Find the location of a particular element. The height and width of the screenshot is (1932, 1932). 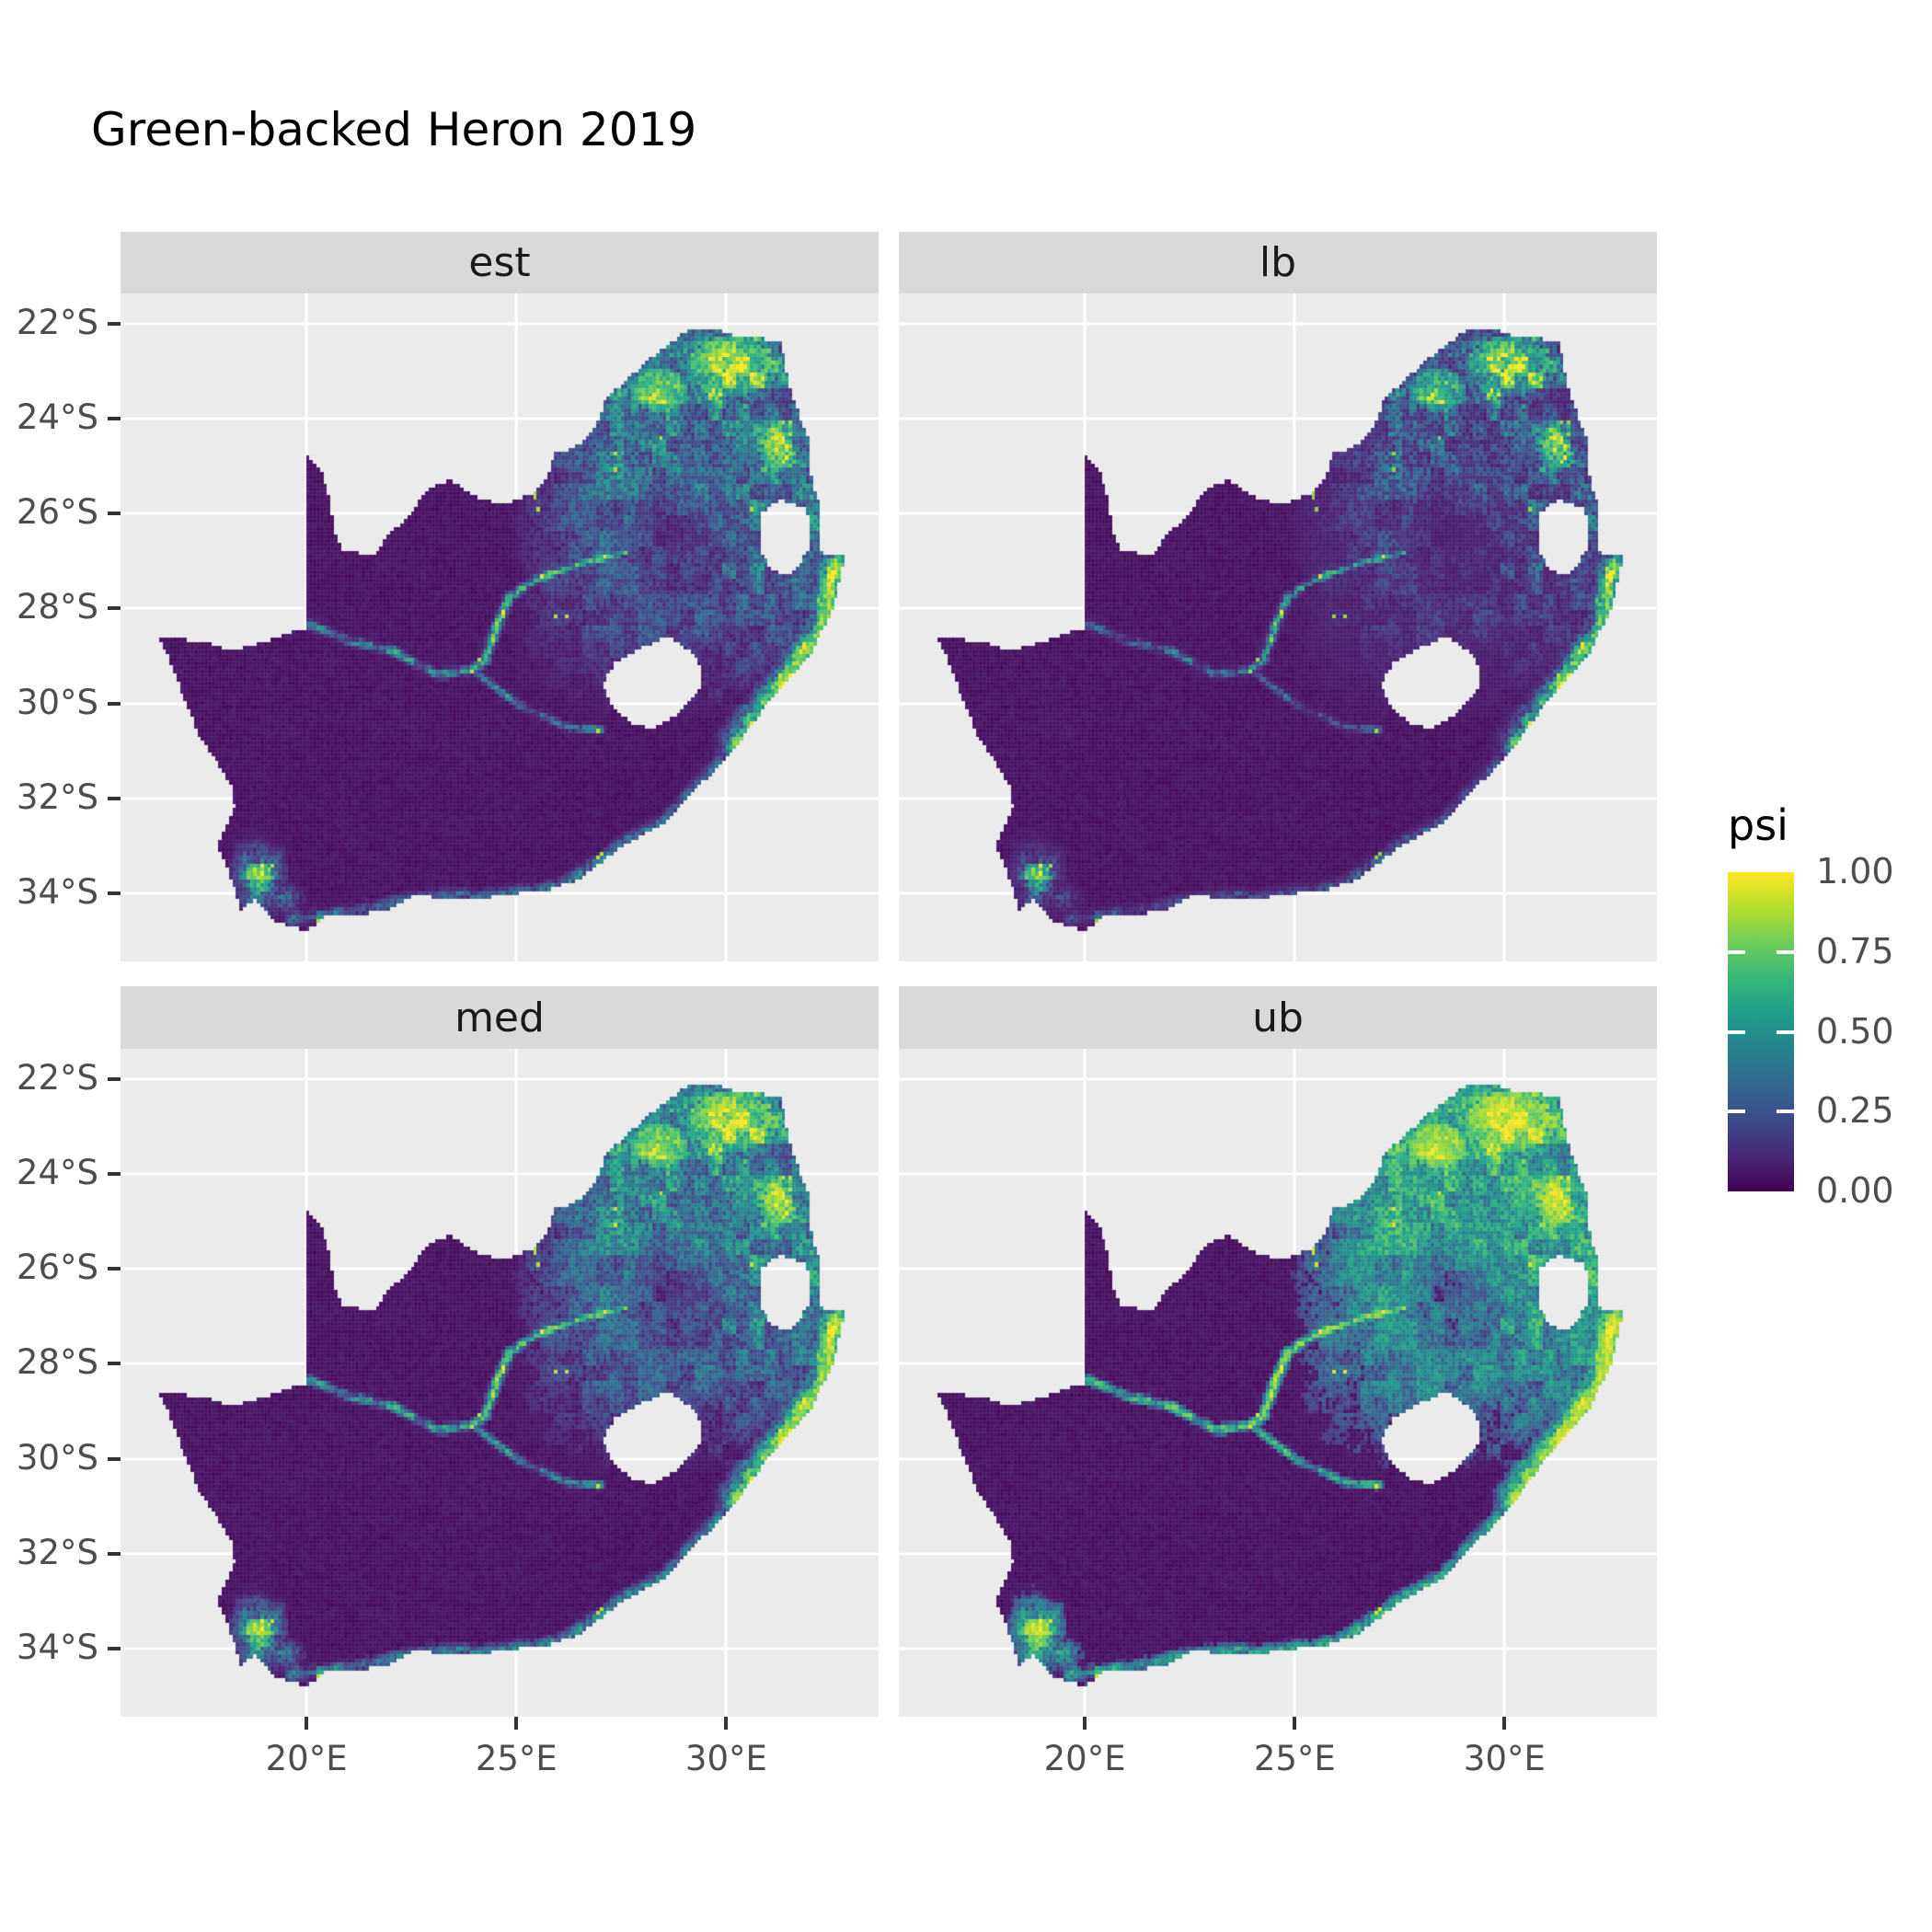

facet-strip-ub: ub is located at coordinates (1278, 1018).